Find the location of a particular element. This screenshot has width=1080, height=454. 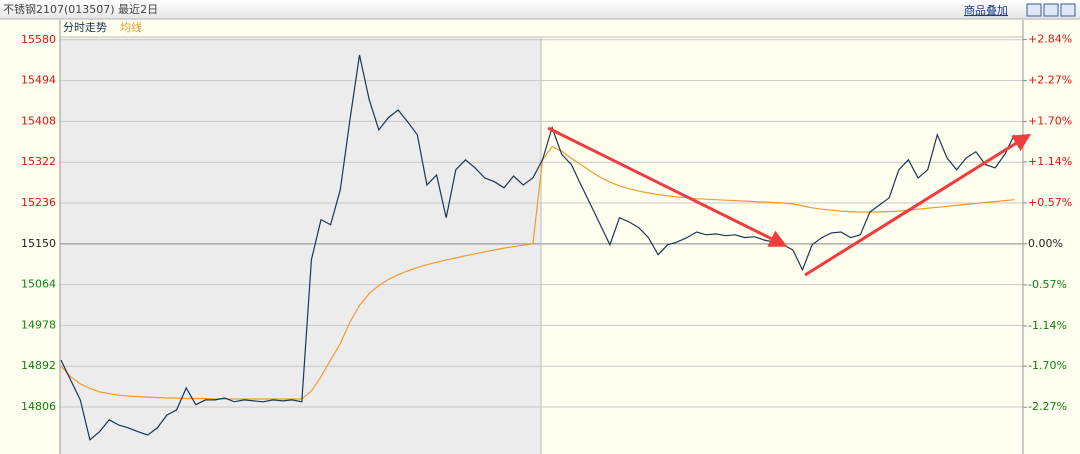

y2-tick-label: +0.57% is located at coordinates (1050, 202).